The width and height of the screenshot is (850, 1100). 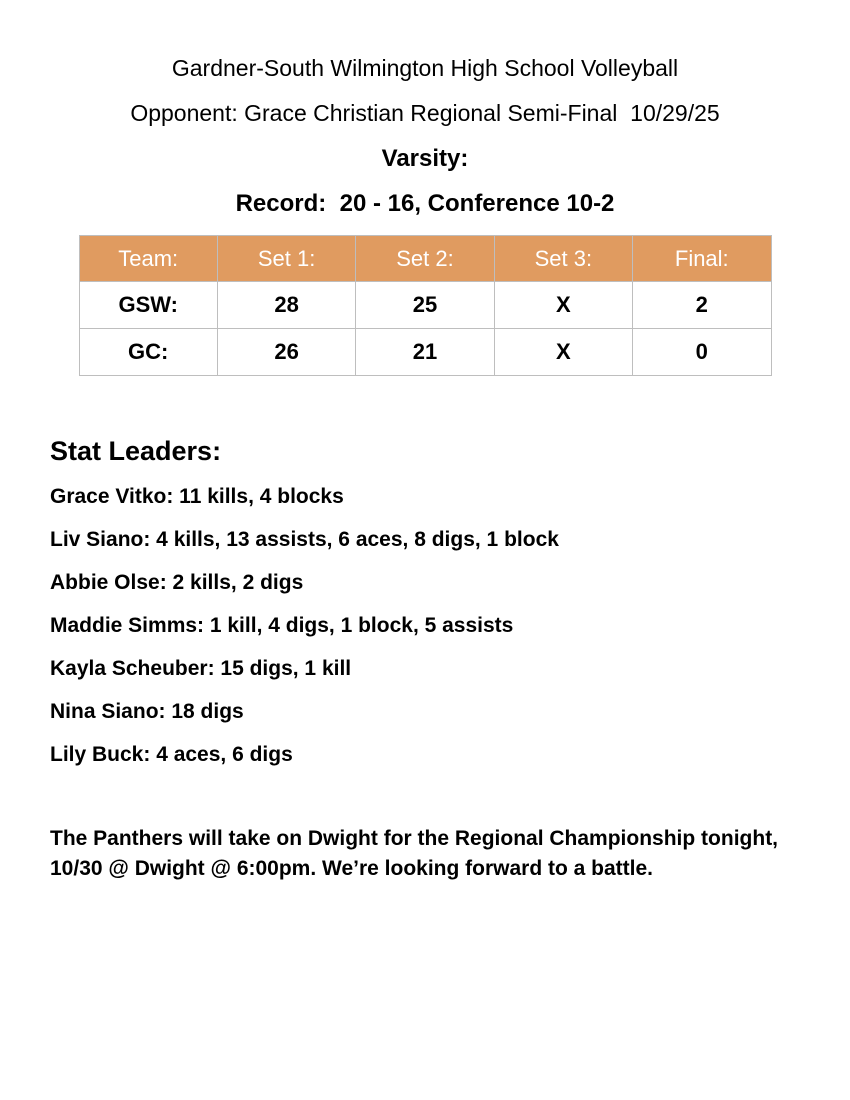 I want to click on record-line: Record: 20 - 16, Conference 10-2, so click(x=425, y=203).